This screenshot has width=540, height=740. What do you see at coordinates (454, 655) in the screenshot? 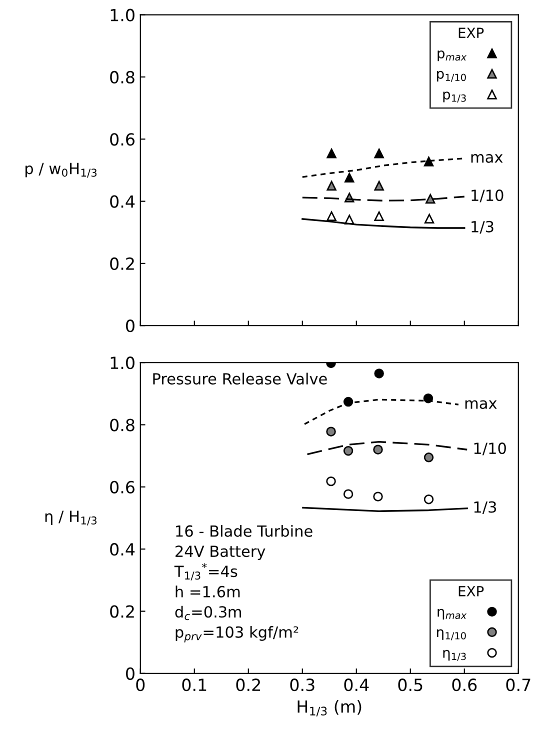
I see `legend-label: η$_{1/3}$` at bounding box center [454, 655].